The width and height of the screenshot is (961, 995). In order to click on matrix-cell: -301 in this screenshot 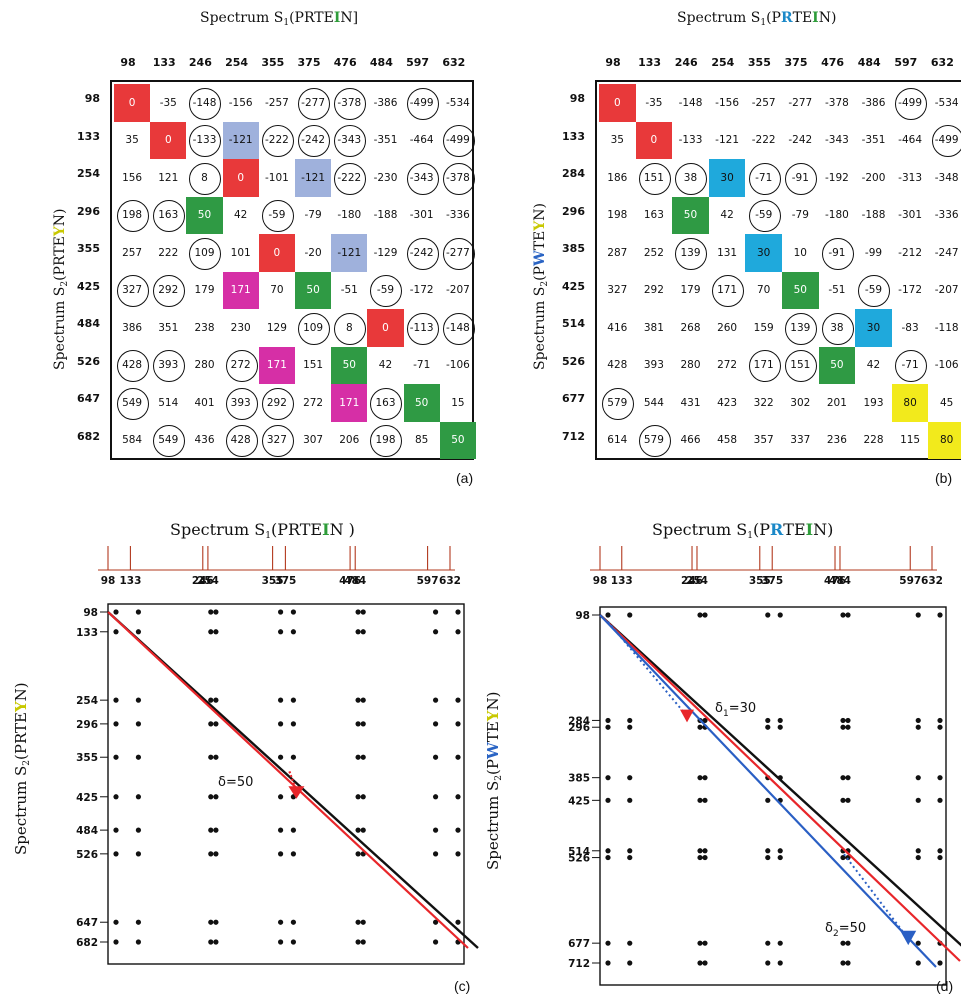, I will do `click(421, 215)`.